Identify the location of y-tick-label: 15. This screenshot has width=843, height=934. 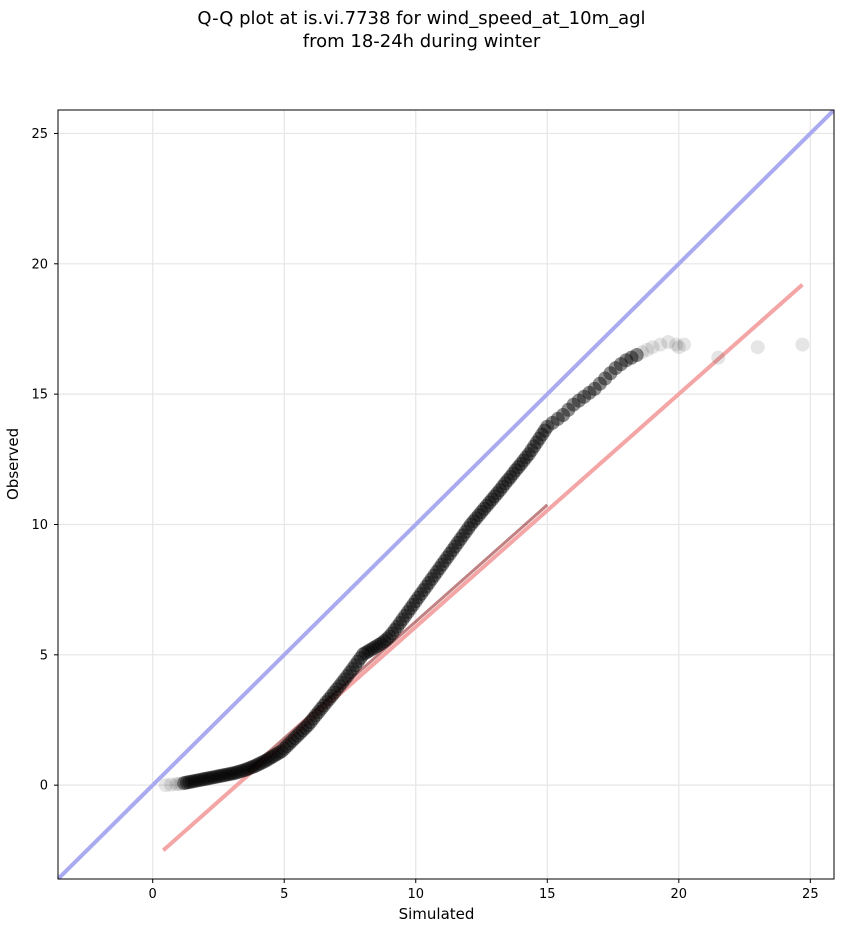
(39, 395).